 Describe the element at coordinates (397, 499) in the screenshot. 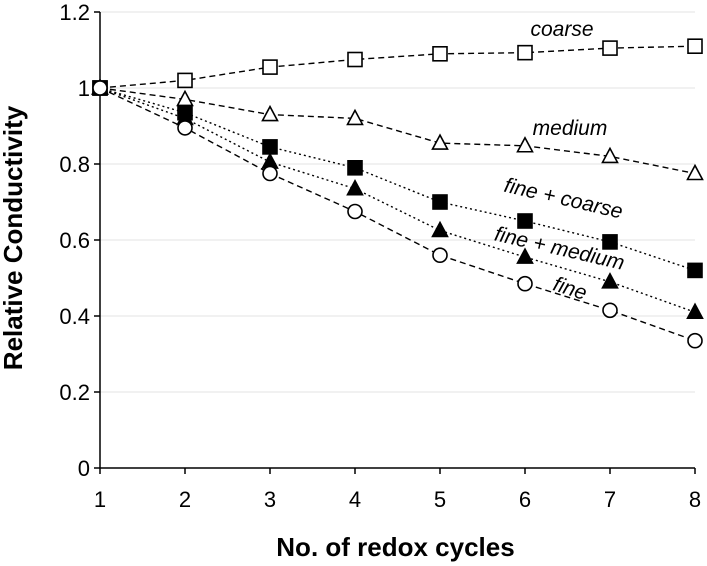

I see `x-tick-labels: 1 2 3 4 5 6 7 8` at that location.